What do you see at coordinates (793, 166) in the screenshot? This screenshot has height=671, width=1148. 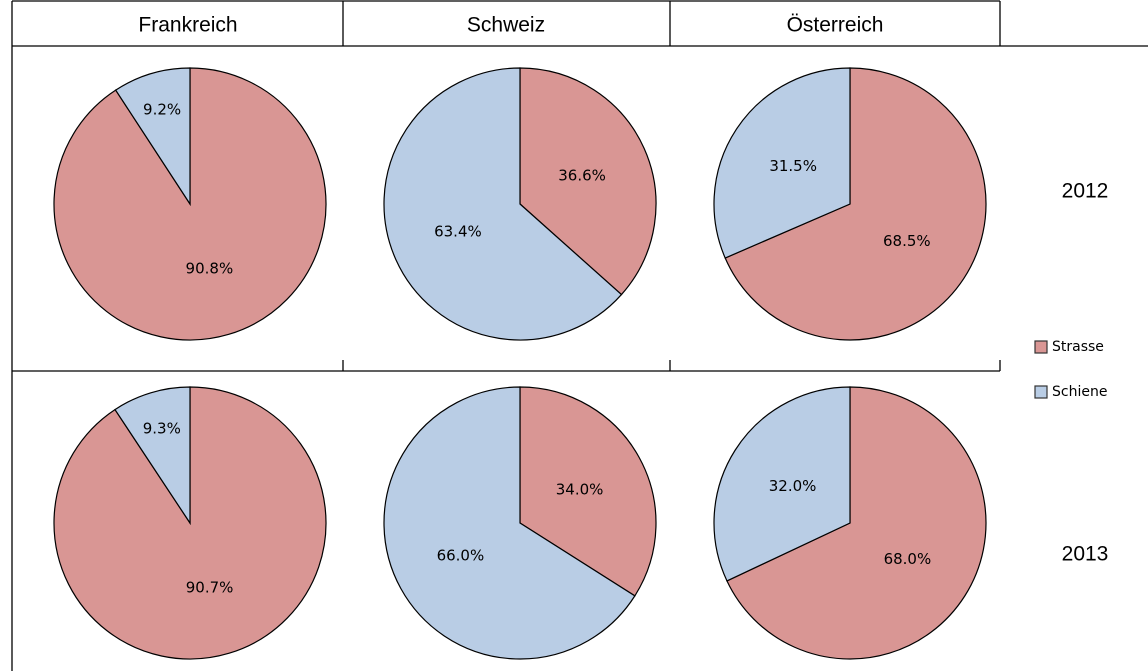 I see `data-label: 31.5%` at bounding box center [793, 166].